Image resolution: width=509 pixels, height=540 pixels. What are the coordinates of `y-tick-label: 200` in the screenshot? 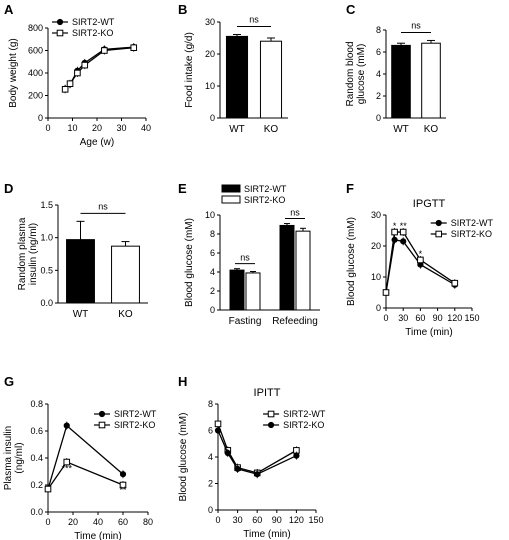 It's located at (35, 96).